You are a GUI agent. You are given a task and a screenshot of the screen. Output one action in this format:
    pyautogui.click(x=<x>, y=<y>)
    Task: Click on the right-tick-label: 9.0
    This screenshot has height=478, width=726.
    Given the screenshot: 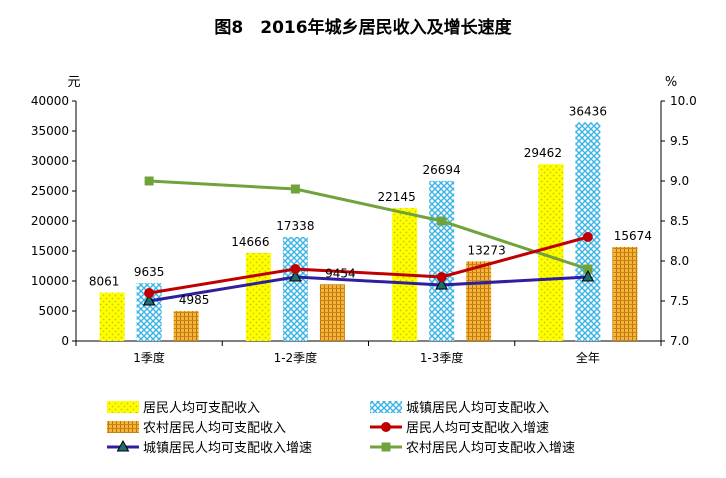 What is the action you would take?
    pyautogui.click(x=679, y=181)
    